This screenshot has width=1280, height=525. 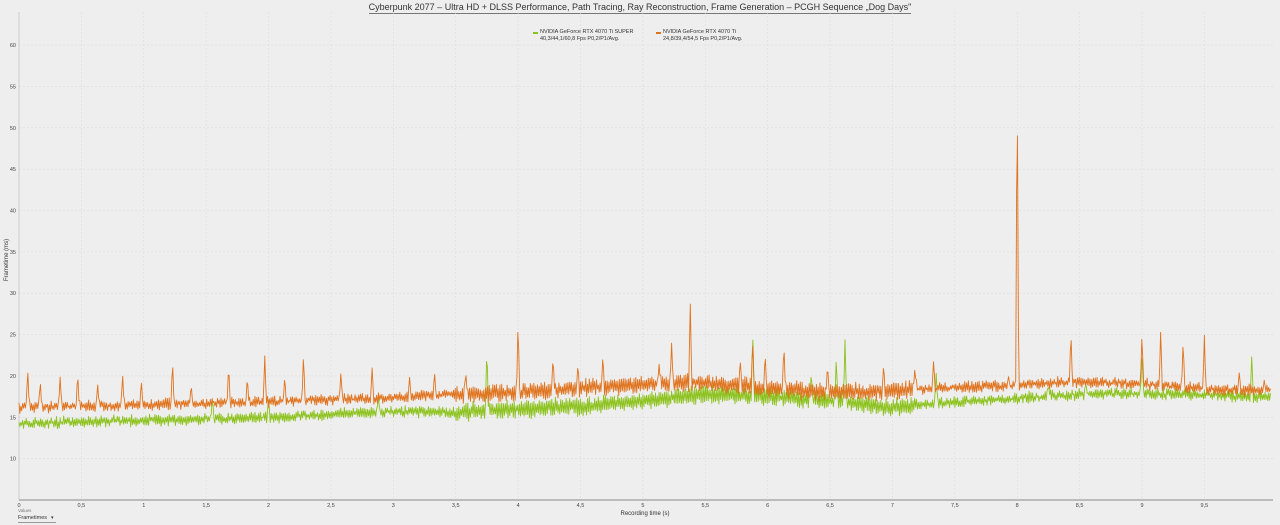 I want to click on y-tick-label: 10, so click(x=13, y=460).